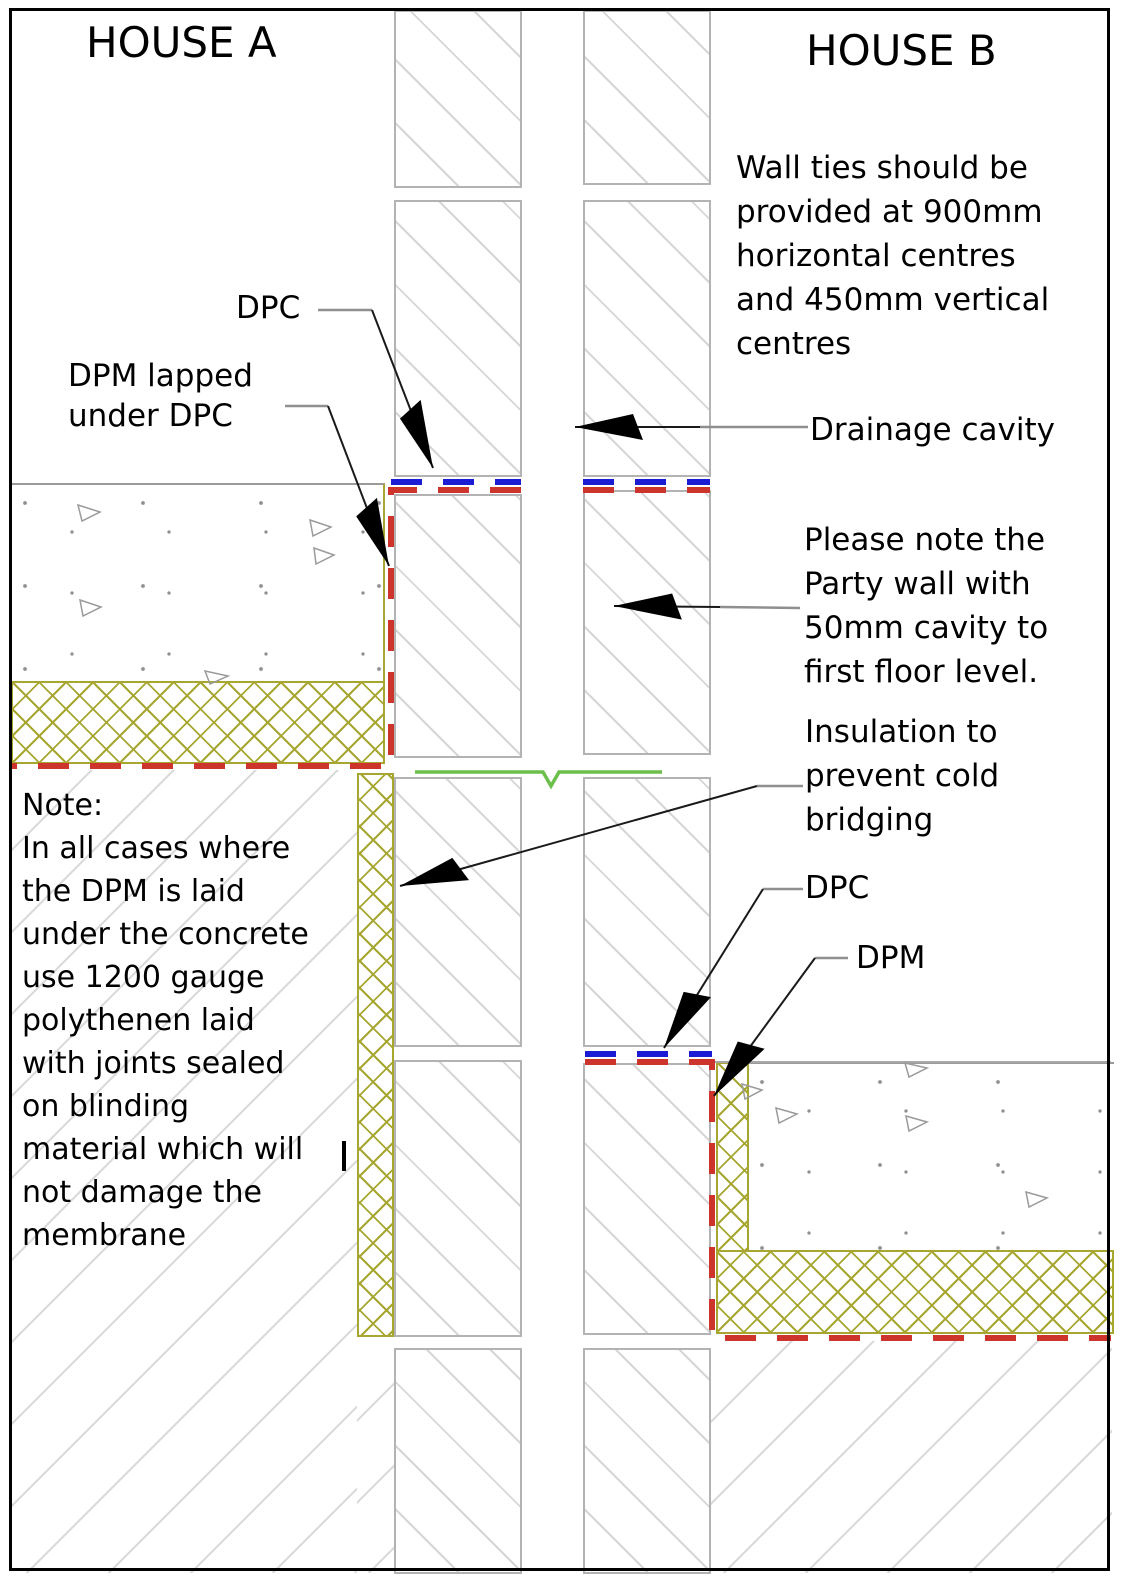  What do you see at coordinates (760, 607) in the screenshot?
I see `party-wall-leader-stub` at bounding box center [760, 607].